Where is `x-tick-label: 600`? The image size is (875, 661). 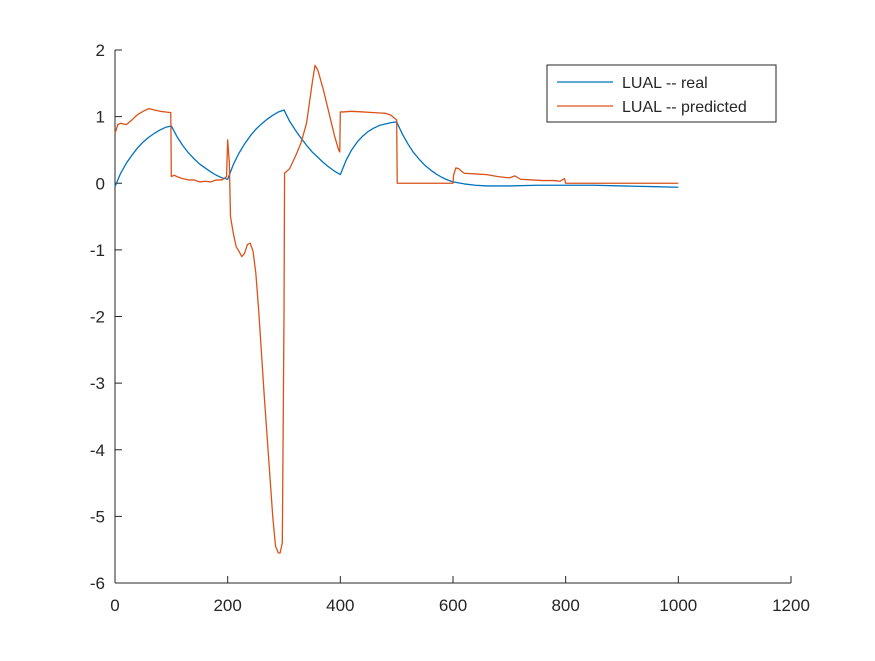 x-tick-label: 600 is located at coordinates (453, 605).